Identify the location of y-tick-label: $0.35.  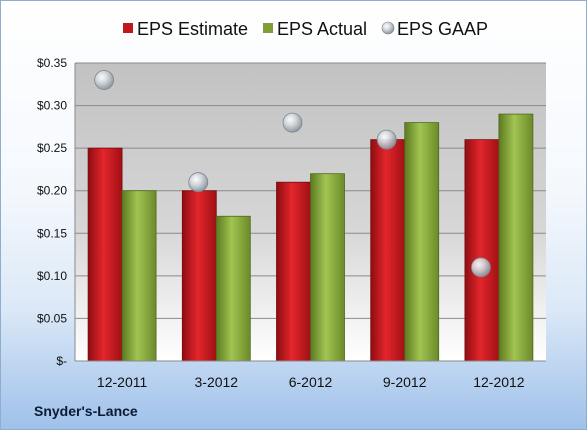
(52, 63).